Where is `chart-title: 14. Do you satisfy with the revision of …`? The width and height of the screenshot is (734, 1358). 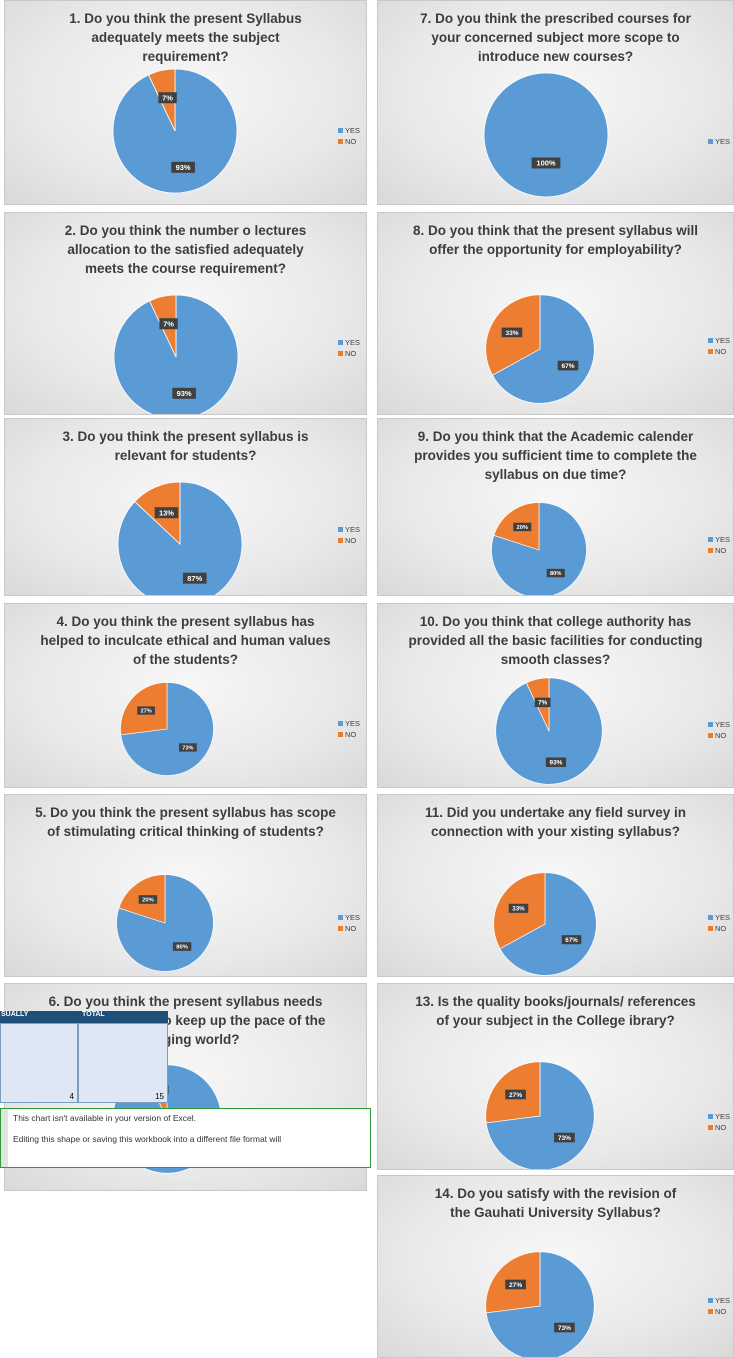 chart-title: 14. Do you satisfy with the revision of … is located at coordinates (555, 1203).